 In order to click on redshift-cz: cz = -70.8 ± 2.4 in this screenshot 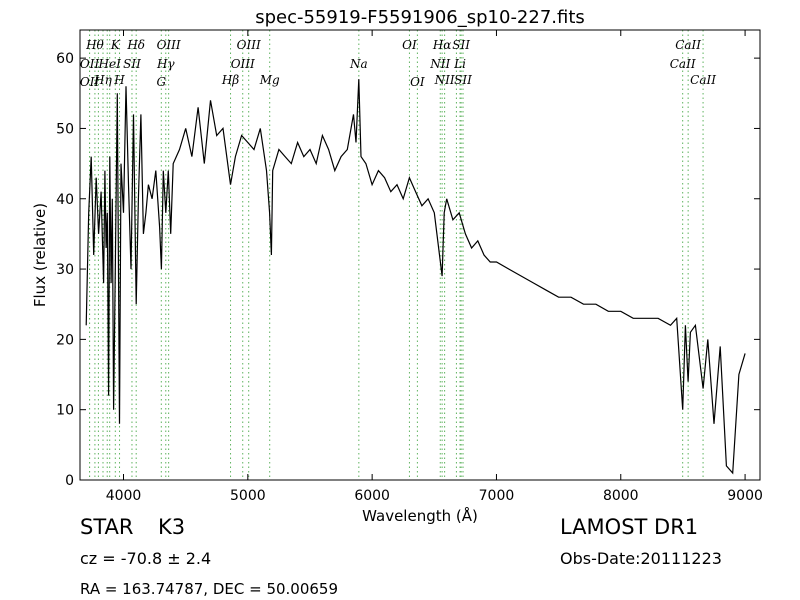, I will do `click(146, 558)`.